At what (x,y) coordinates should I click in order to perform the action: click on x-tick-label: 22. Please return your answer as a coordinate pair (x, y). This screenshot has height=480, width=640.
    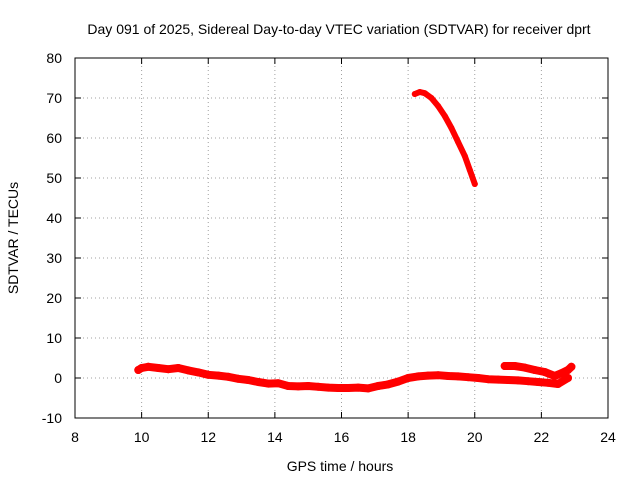
    Looking at the image, I should click on (542, 437).